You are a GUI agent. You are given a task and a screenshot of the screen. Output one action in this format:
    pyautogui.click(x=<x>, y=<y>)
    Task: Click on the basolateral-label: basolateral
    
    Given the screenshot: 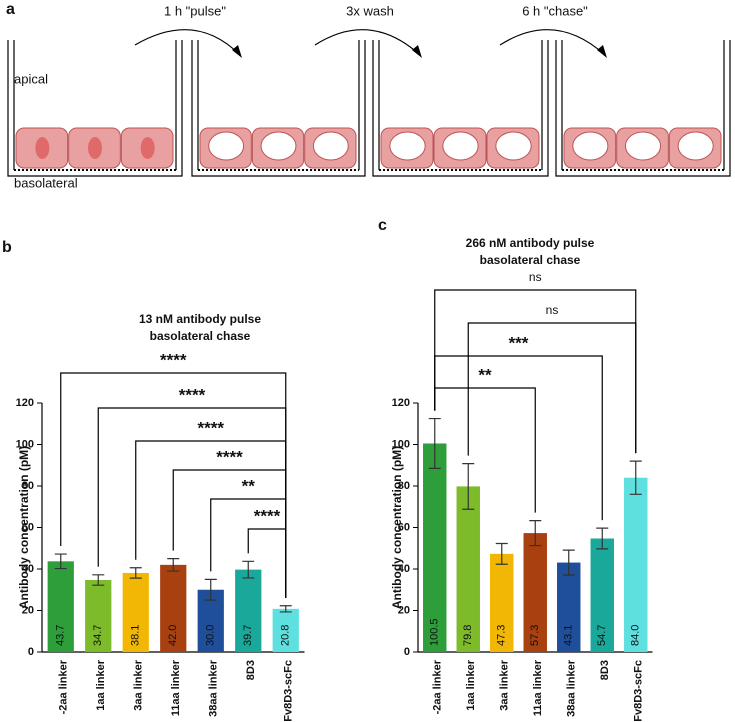 What is the action you would take?
    pyautogui.click(x=46, y=182)
    